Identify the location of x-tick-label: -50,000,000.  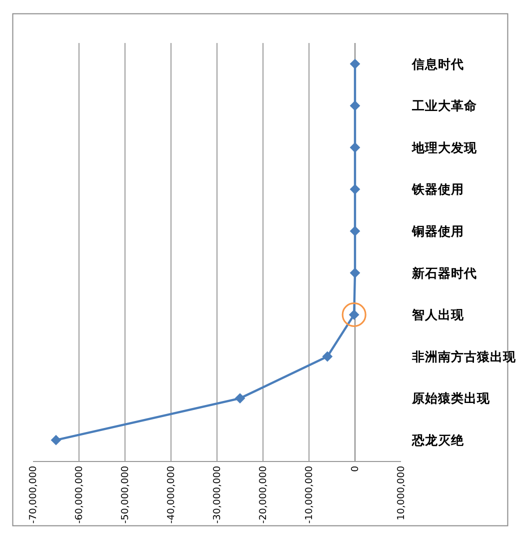
(126, 495).